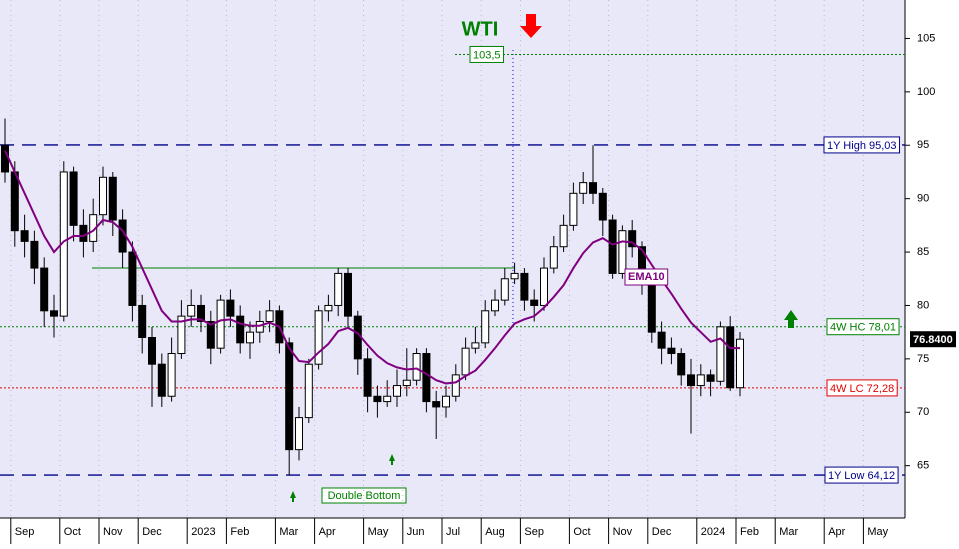 Image resolution: width=959 pixels, height=549 pixels. I want to click on level-label: 1Y High 95,03, so click(862, 146).